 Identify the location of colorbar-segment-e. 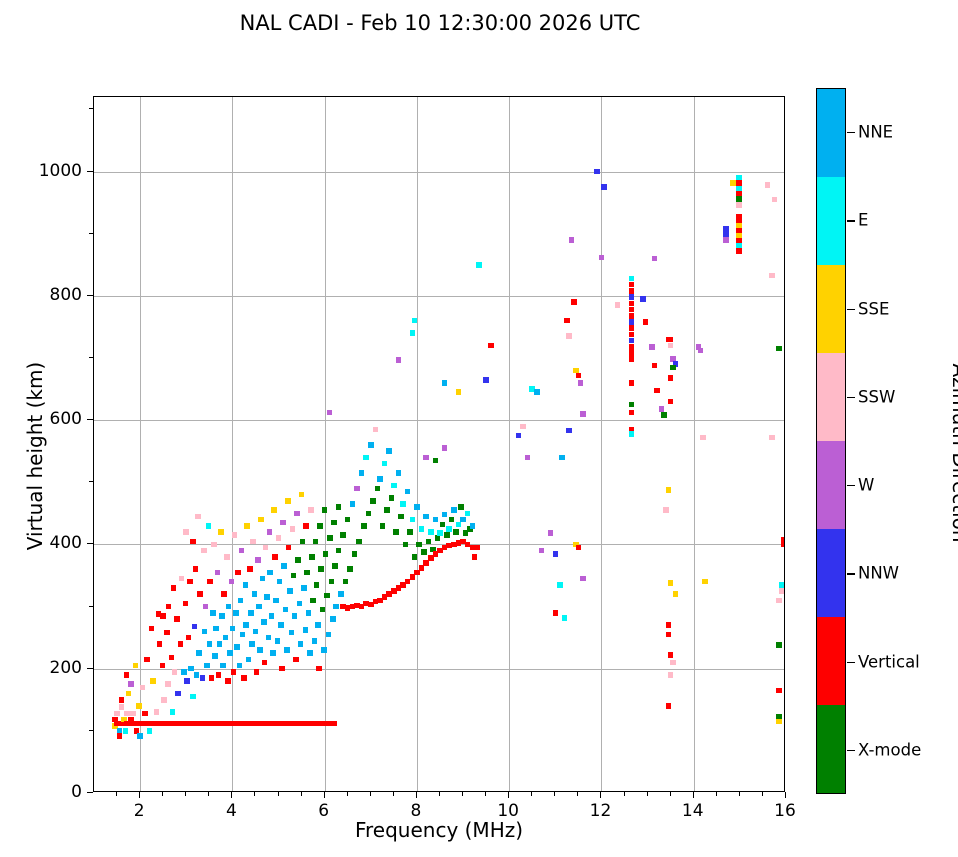
(831, 221).